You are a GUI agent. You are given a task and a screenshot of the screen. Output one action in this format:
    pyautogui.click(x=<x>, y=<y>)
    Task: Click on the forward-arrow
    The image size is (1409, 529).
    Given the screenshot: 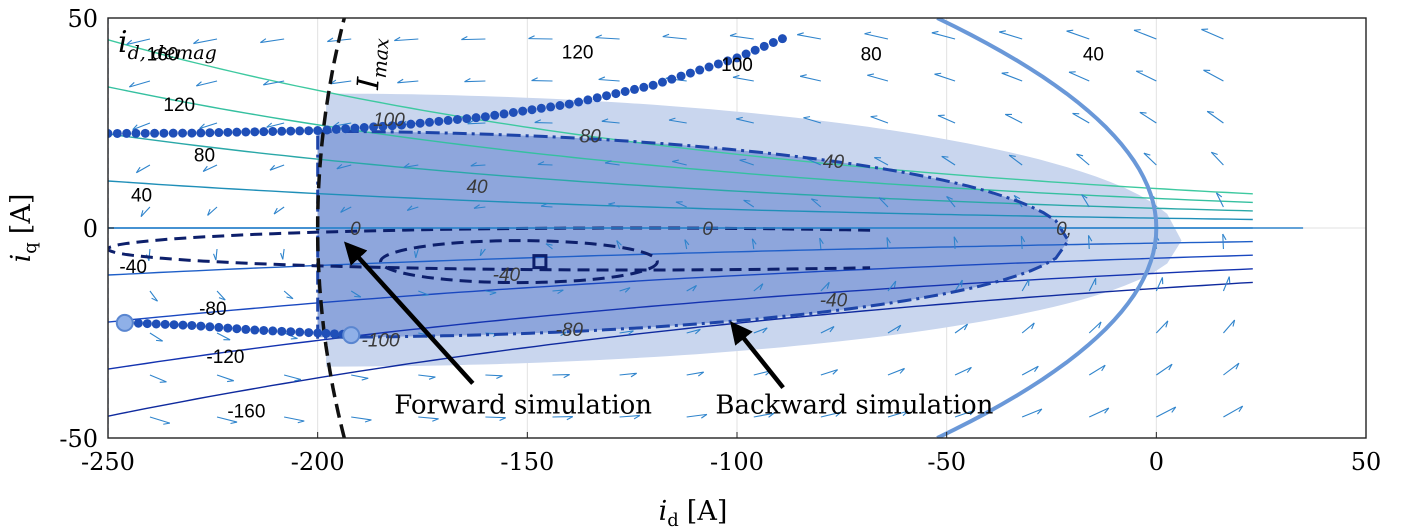 What is the action you would take?
    pyautogui.click(x=409, y=313)
    